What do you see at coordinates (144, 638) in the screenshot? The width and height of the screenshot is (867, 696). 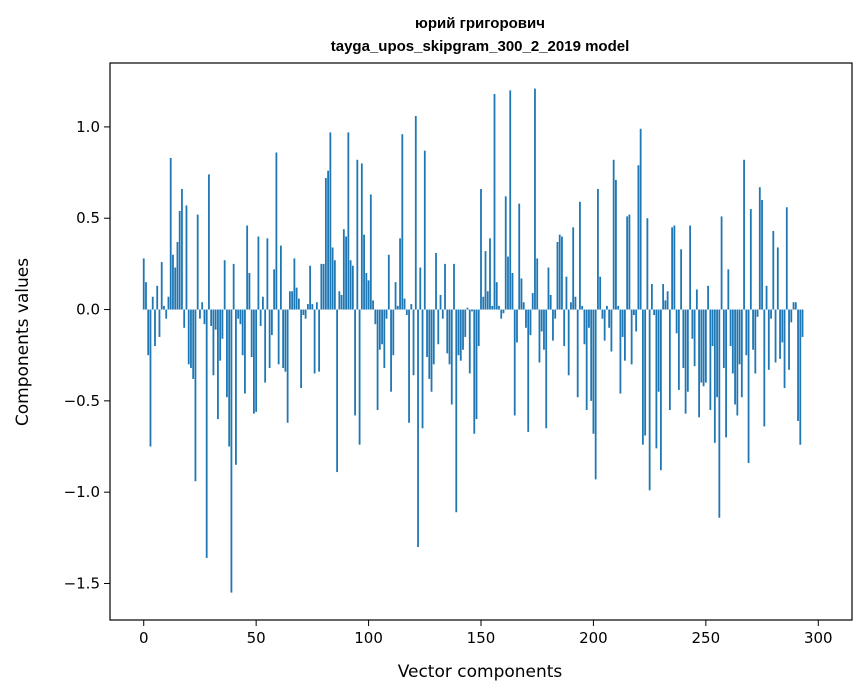 I see `x-tick-label: 0` at bounding box center [144, 638].